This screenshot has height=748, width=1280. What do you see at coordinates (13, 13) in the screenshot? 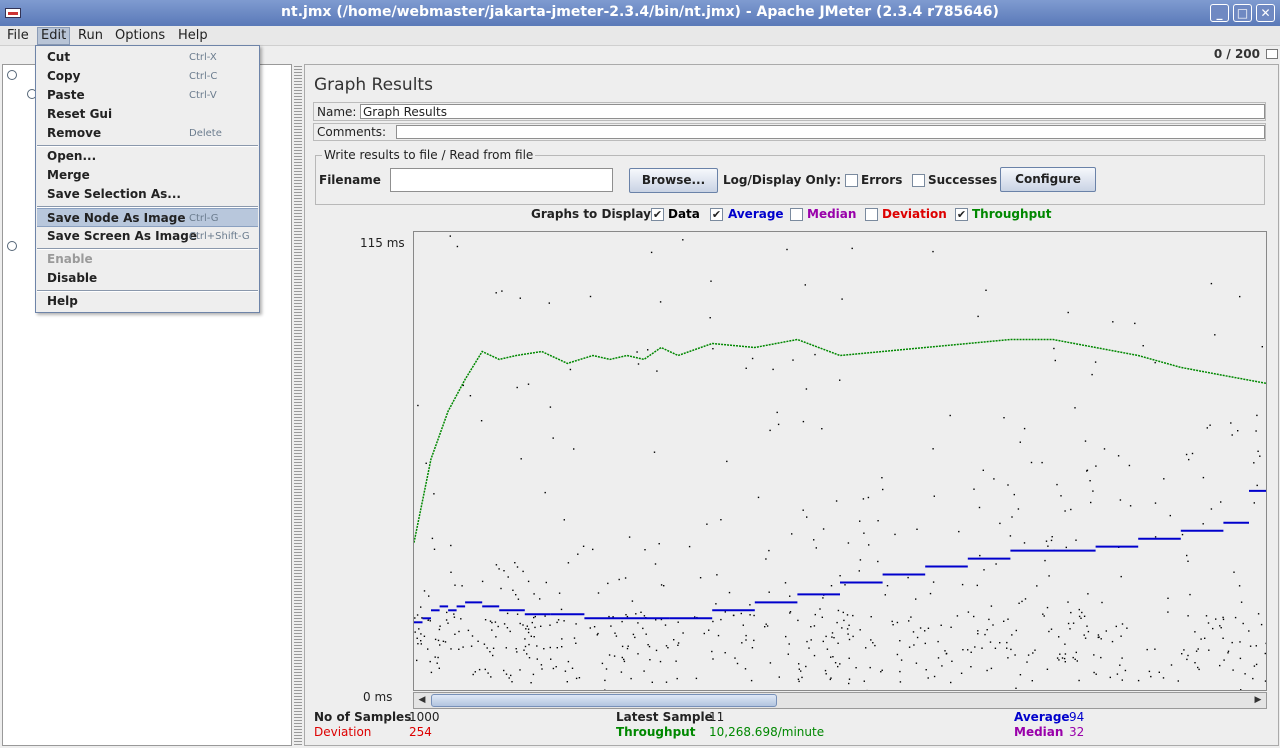
I see `app-icon` at bounding box center [13, 13].